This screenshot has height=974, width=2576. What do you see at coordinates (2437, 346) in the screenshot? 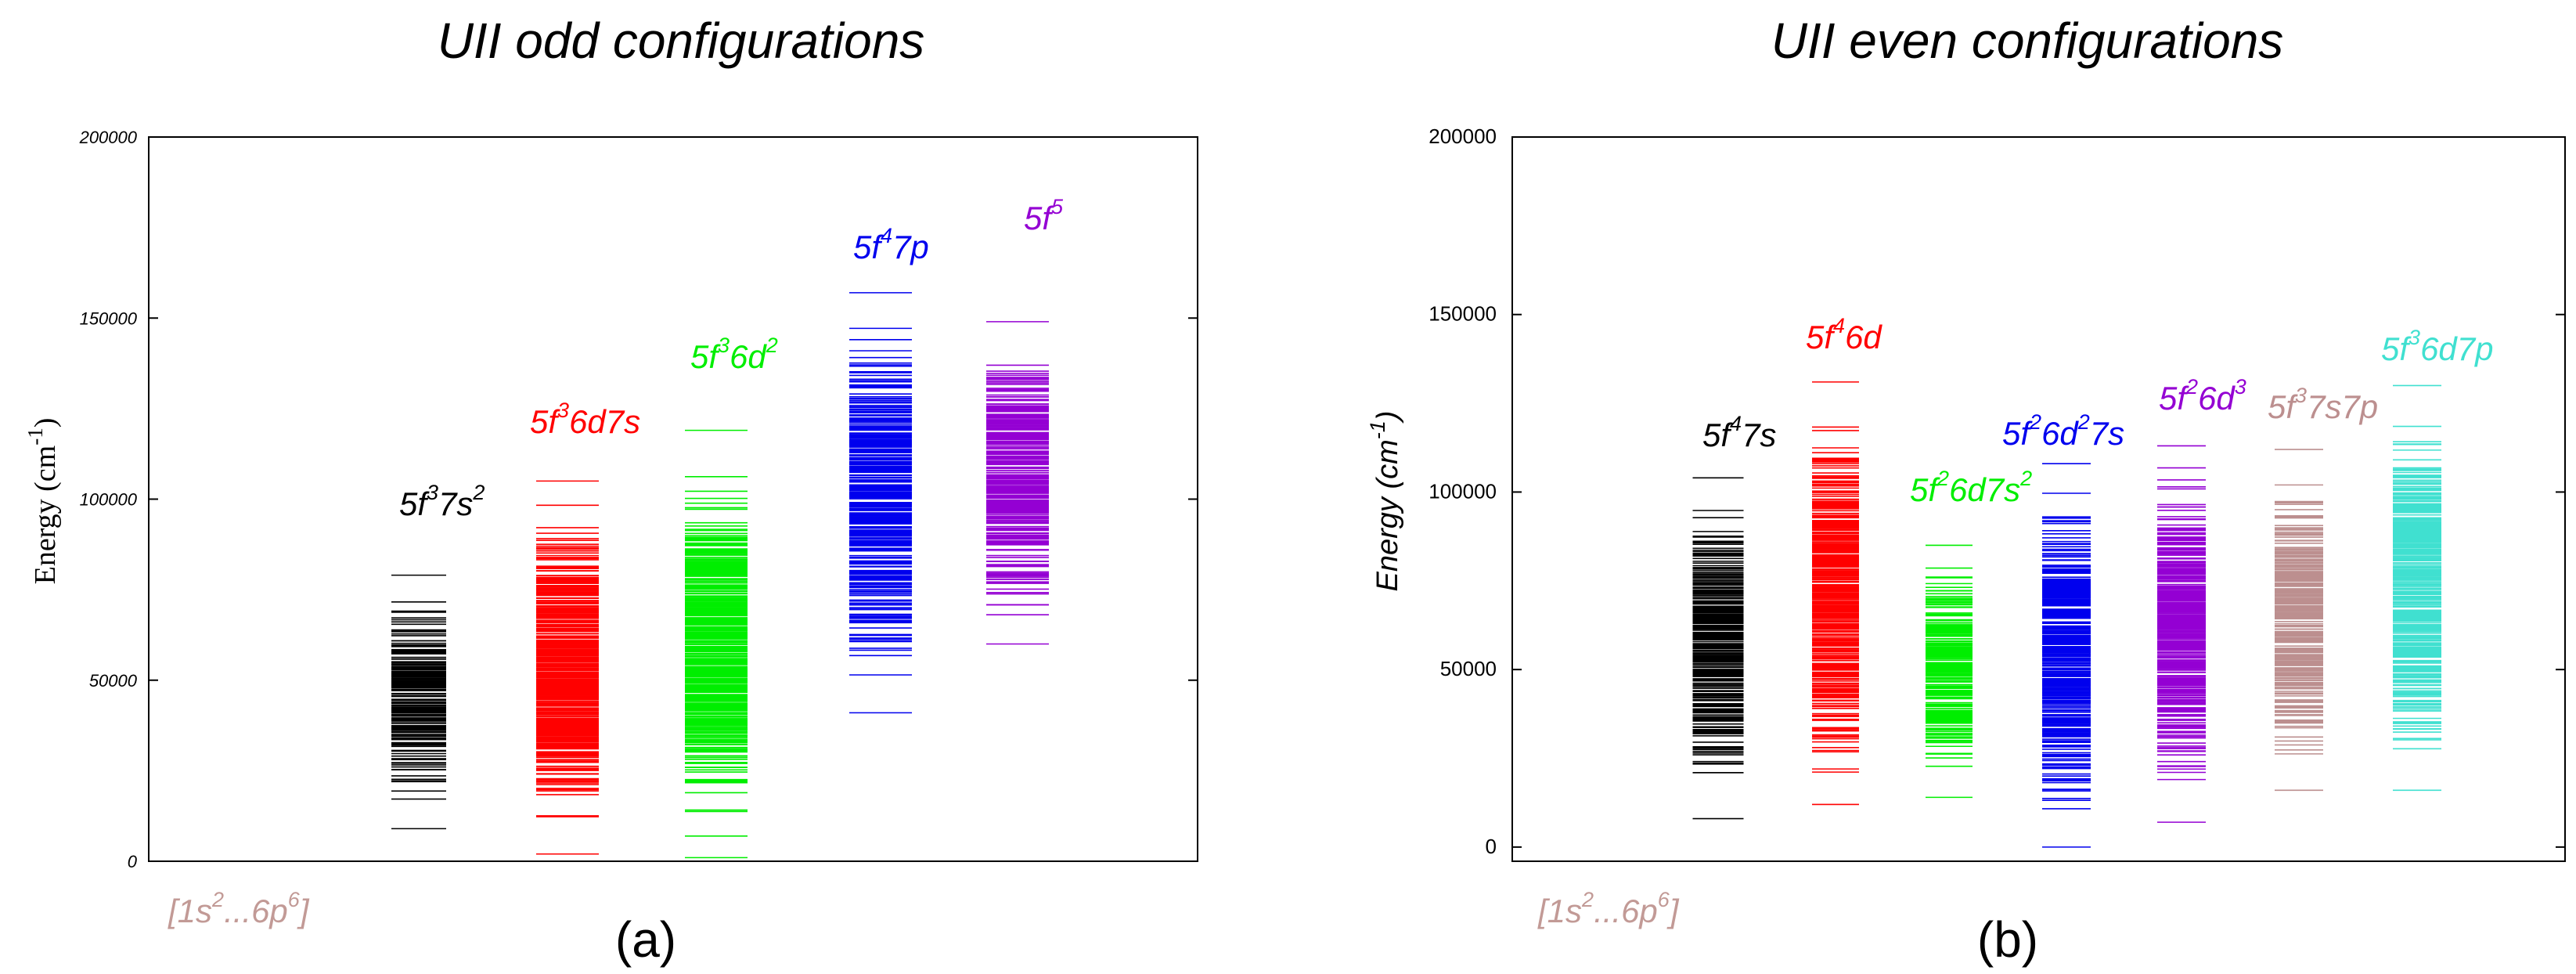
I see `config-label: 5f36d7p` at bounding box center [2437, 346].